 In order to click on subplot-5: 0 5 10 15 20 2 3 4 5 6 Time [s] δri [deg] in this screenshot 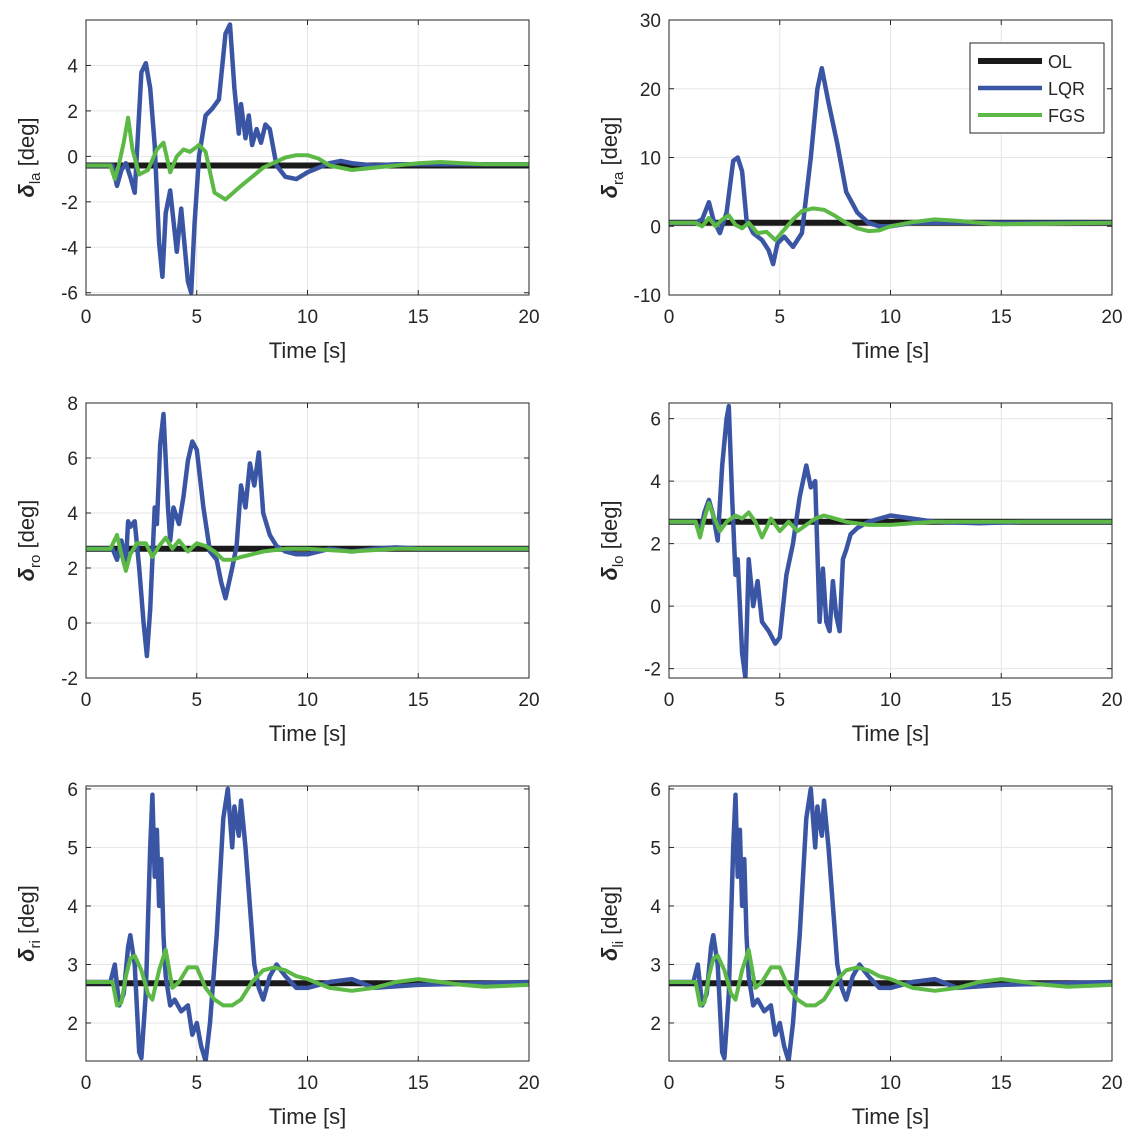, I will do `click(277, 954)`.